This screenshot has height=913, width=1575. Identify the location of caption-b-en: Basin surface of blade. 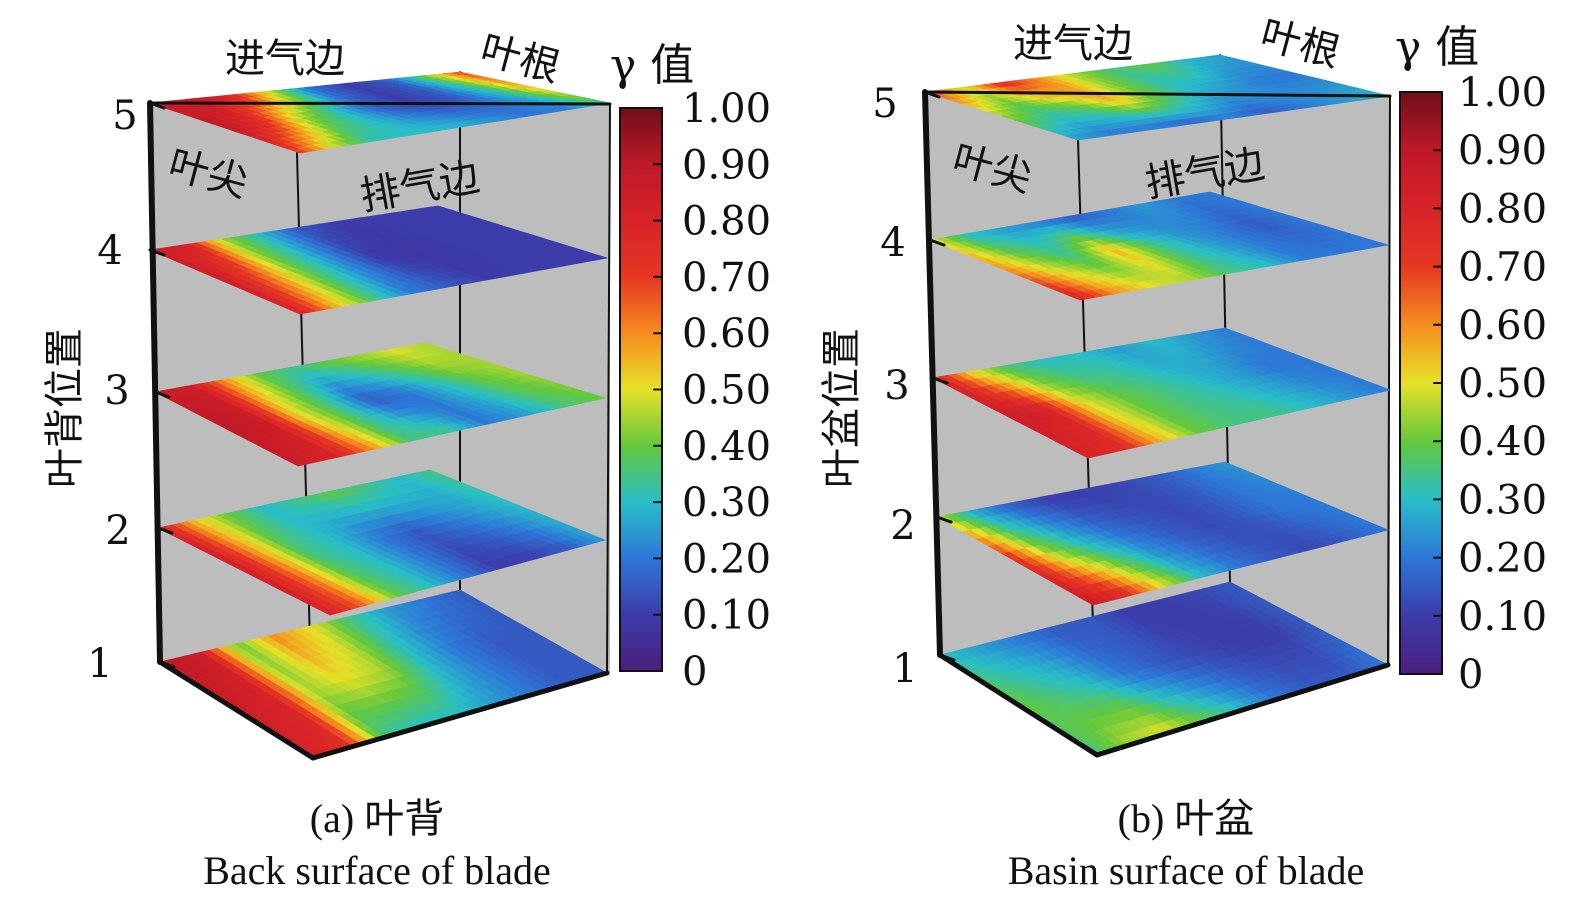
(1186, 870).